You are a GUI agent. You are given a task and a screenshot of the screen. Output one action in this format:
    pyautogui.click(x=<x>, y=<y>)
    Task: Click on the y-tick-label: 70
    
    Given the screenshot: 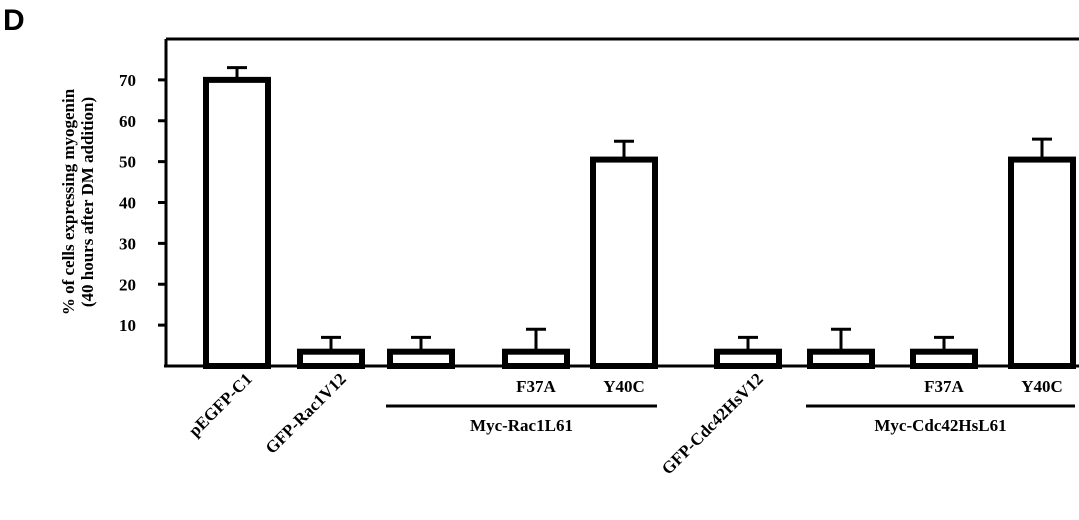 What is the action you would take?
    pyautogui.click(x=127, y=80)
    